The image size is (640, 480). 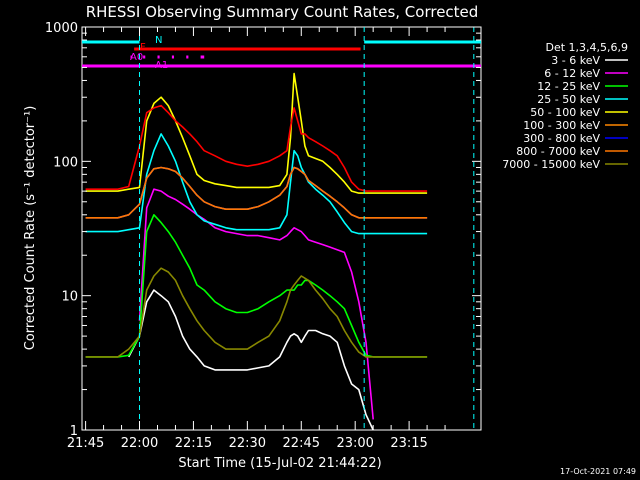 What do you see at coordinates (65, 162) in the screenshot?
I see `y-tick-label: 100` at bounding box center [65, 162].